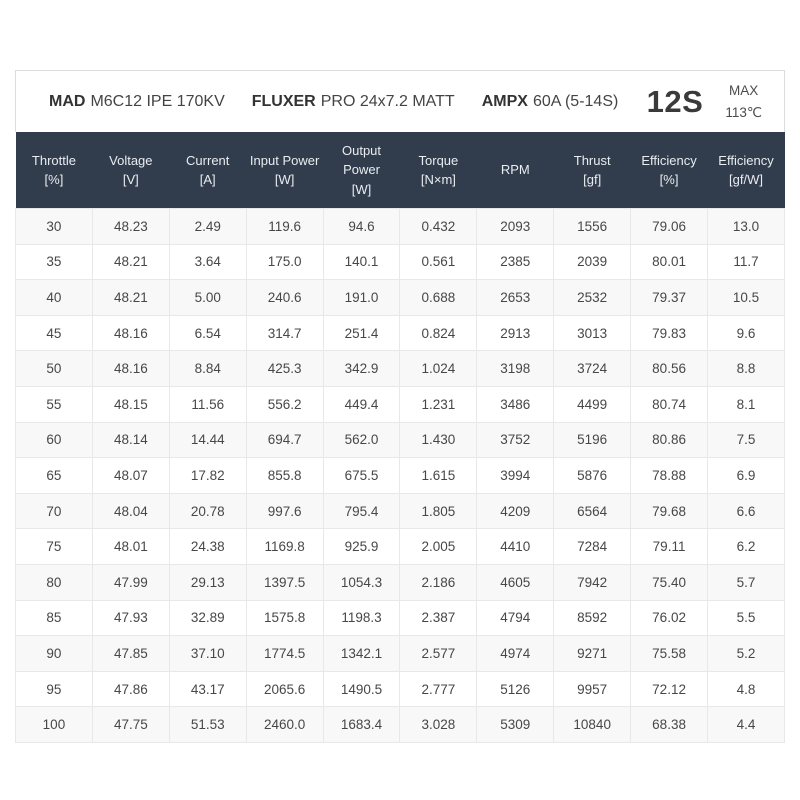 Image resolution: width=800 pixels, height=800 pixels. What do you see at coordinates (746, 653) in the screenshot?
I see `table-cell: 5.2` at bounding box center [746, 653].